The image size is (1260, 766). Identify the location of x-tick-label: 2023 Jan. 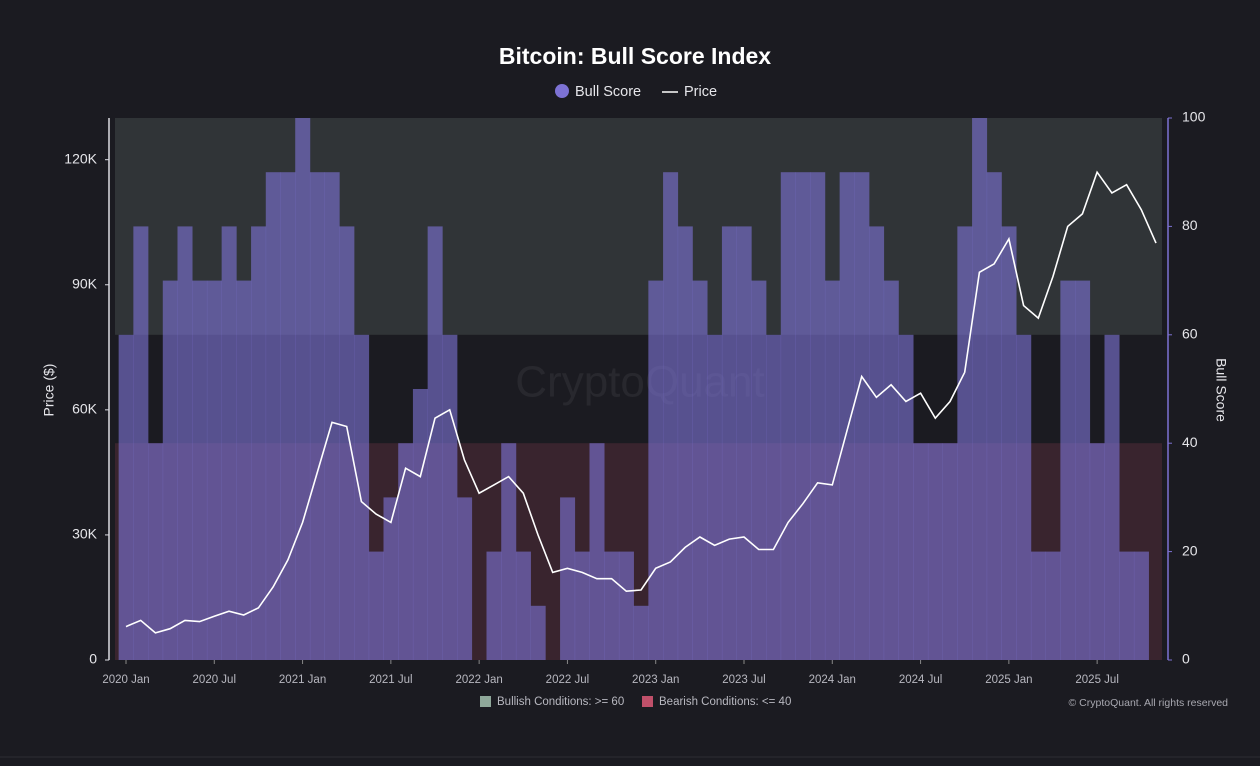
(655, 680).